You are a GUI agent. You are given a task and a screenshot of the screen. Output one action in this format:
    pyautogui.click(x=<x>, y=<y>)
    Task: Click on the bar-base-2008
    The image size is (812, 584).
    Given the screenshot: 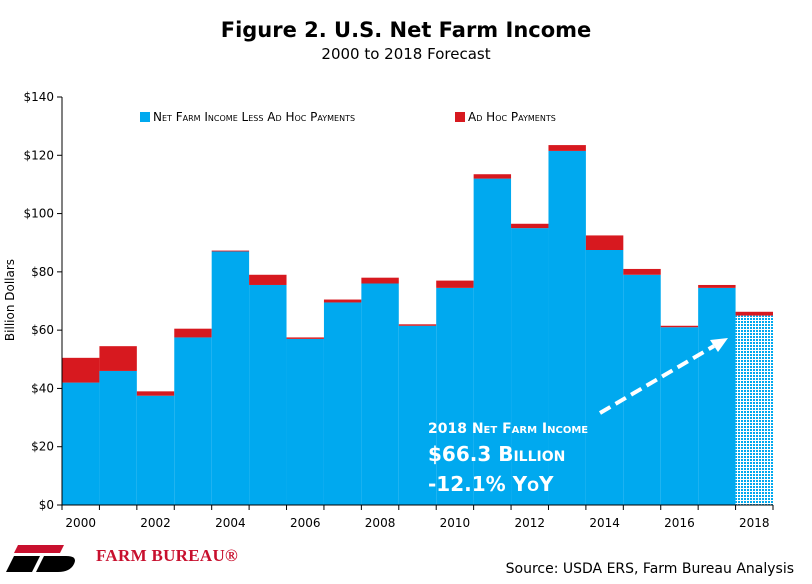 What is the action you would take?
    pyautogui.click(x=380, y=394)
    